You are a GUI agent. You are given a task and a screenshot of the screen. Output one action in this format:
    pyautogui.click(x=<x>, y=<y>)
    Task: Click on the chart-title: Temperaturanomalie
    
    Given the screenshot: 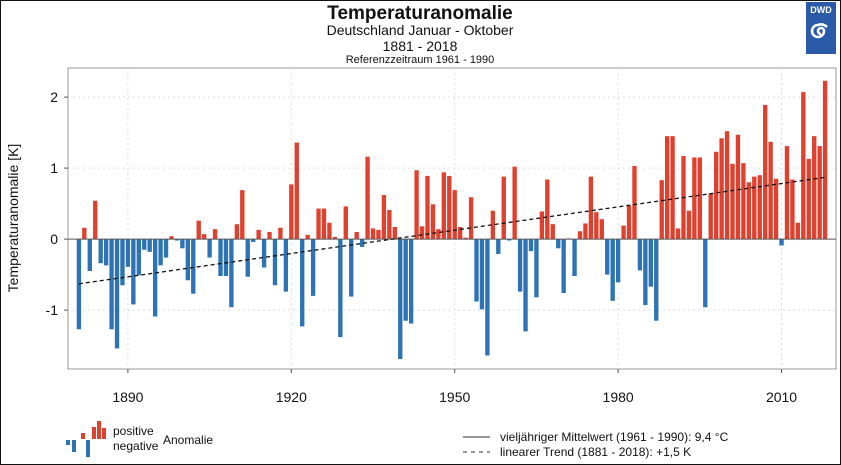 What is the action you would take?
    pyautogui.click(x=419, y=13)
    